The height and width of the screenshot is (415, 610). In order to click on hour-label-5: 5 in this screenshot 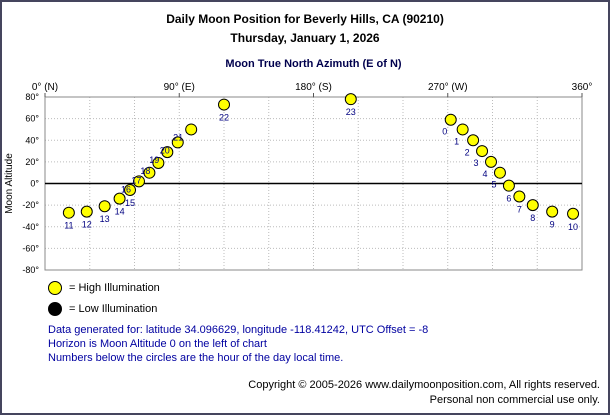, I will do `click(493, 185)`.